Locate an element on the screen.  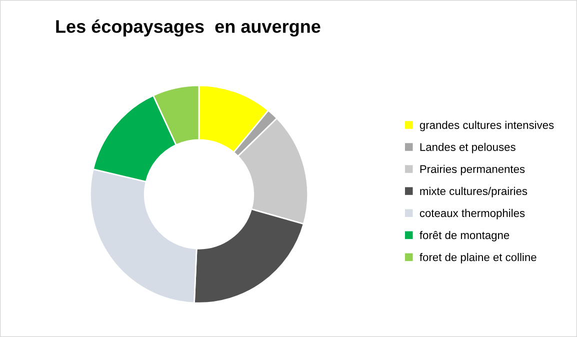
legend-label: foret de plaine et colline is located at coordinates (478, 258).